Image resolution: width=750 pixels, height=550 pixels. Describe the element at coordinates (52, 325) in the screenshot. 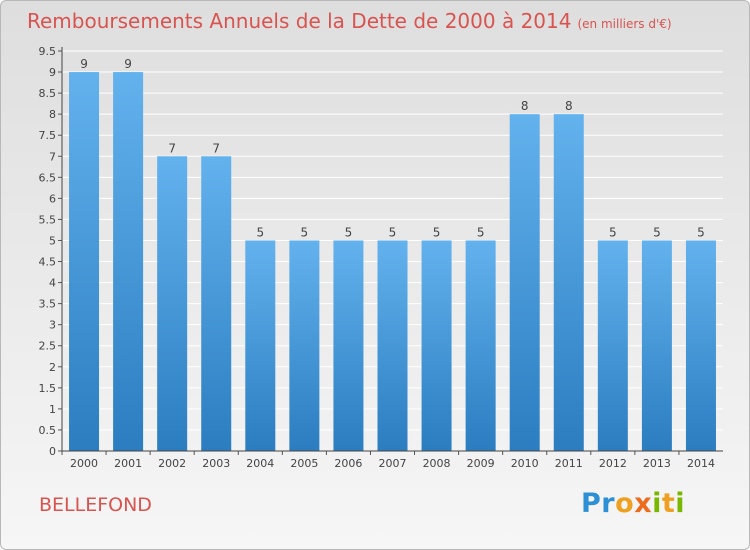

I see `y-tick-label: 3` at that location.